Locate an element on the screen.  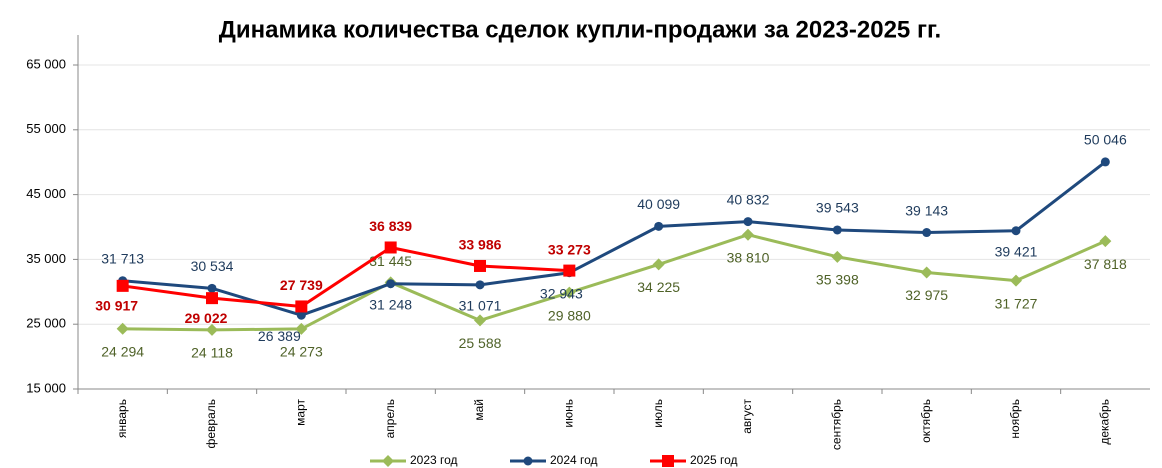
x-tick-label: декабрь is located at coordinates (1105, 422).